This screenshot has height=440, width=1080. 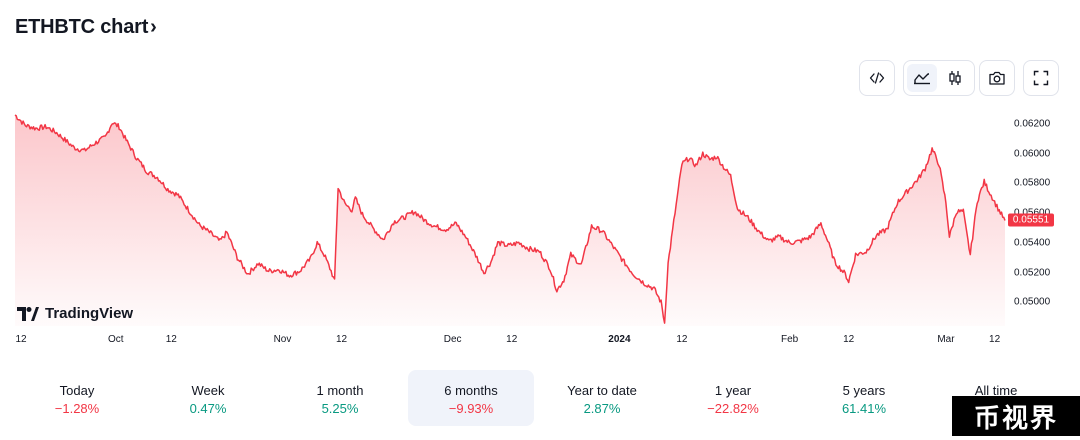 I want to click on watermark: 币视界, so click(x=1016, y=416).